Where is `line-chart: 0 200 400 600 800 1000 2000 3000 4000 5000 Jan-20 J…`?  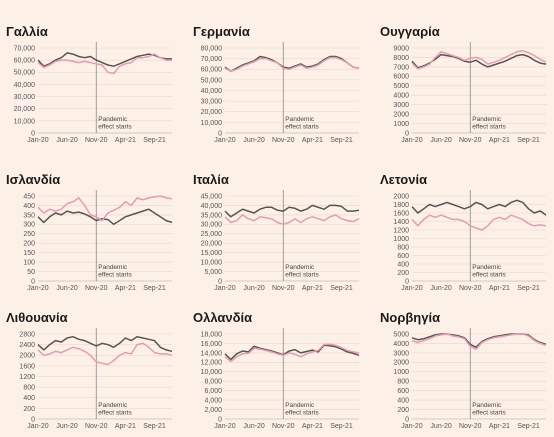
line-chart: 0 200 400 600 800 1000 2000 3000 4000 5000 Jan-20 J… is located at coordinates (470, 379).